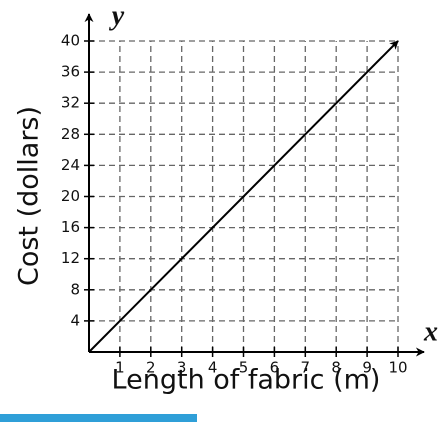 This screenshot has height=422, width=443. Describe the element at coordinates (70, 72) in the screenshot. I see `y-tick-label: 36` at that location.